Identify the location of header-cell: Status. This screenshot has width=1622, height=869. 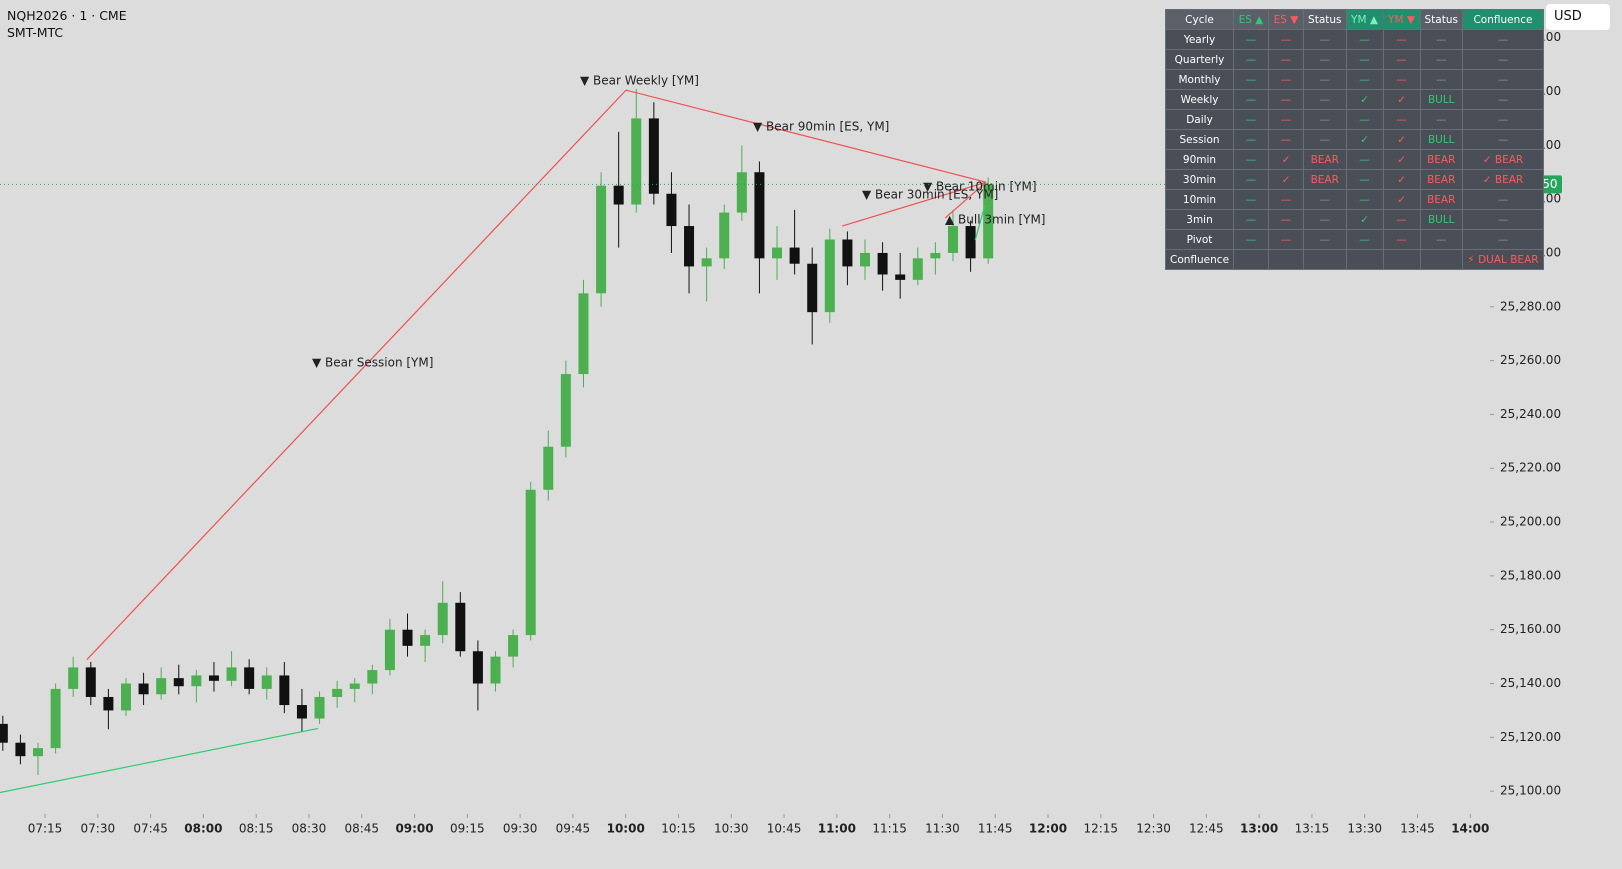
(1441, 19).